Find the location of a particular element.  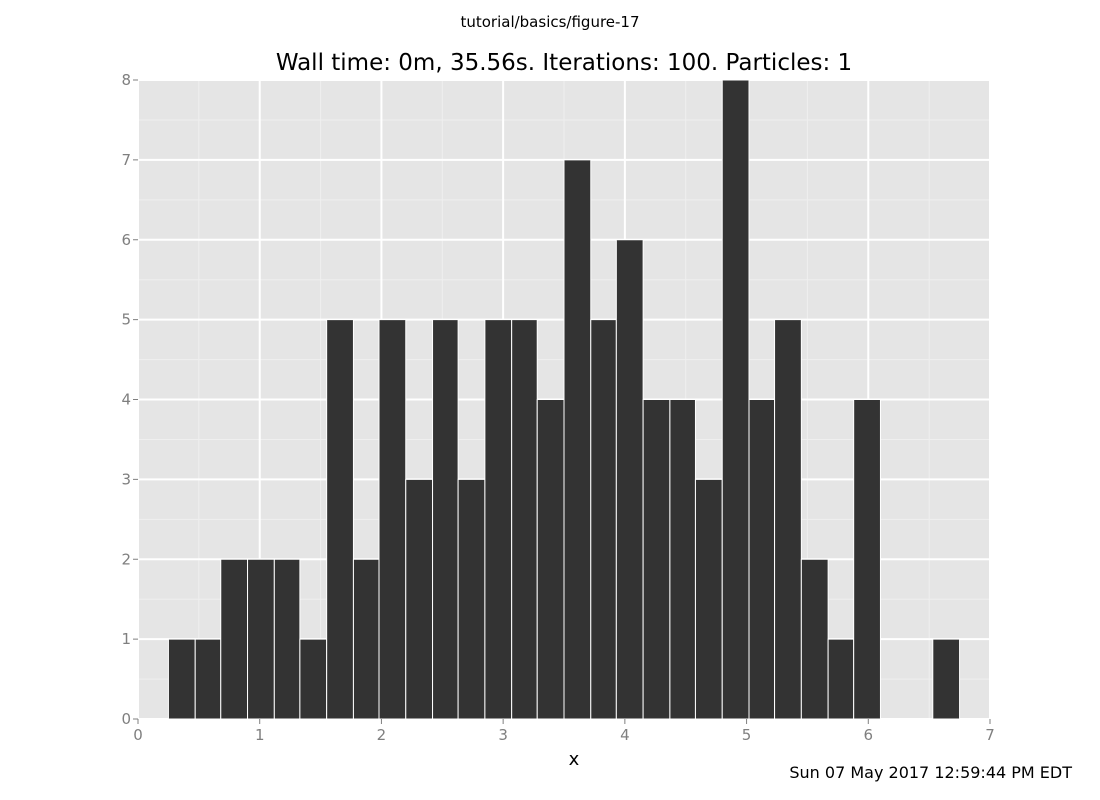

x-tick-label: 0 is located at coordinates (138, 735).